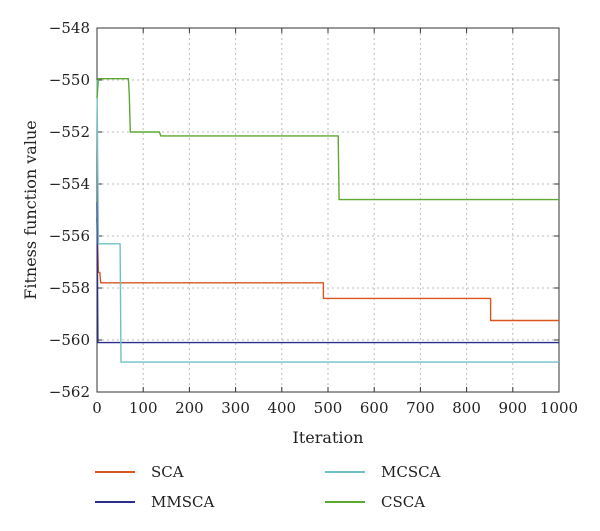 The height and width of the screenshot is (531, 600). Describe the element at coordinates (189, 408) in the screenshot. I see `x-tick-label: 200` at that location.